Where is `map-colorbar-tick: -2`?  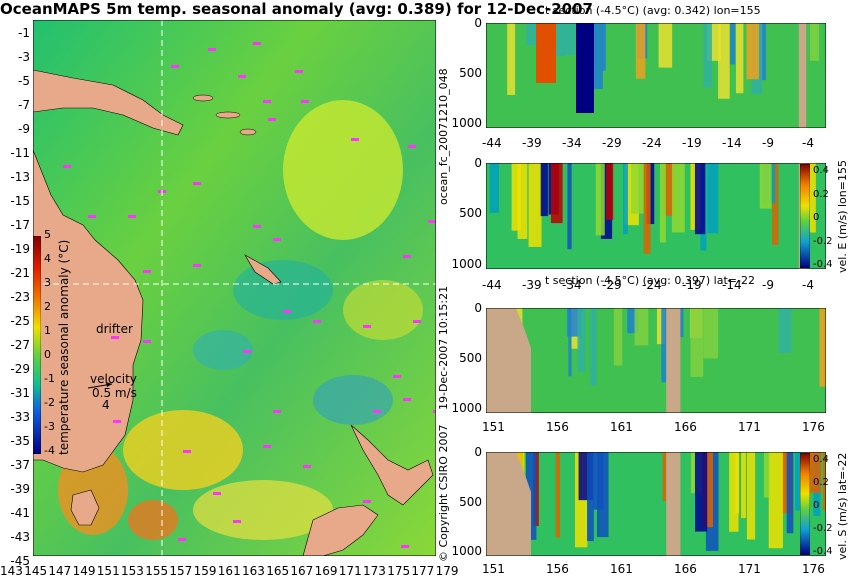 map-colorbar-tick: -2 is located at coordinates (49, 402).